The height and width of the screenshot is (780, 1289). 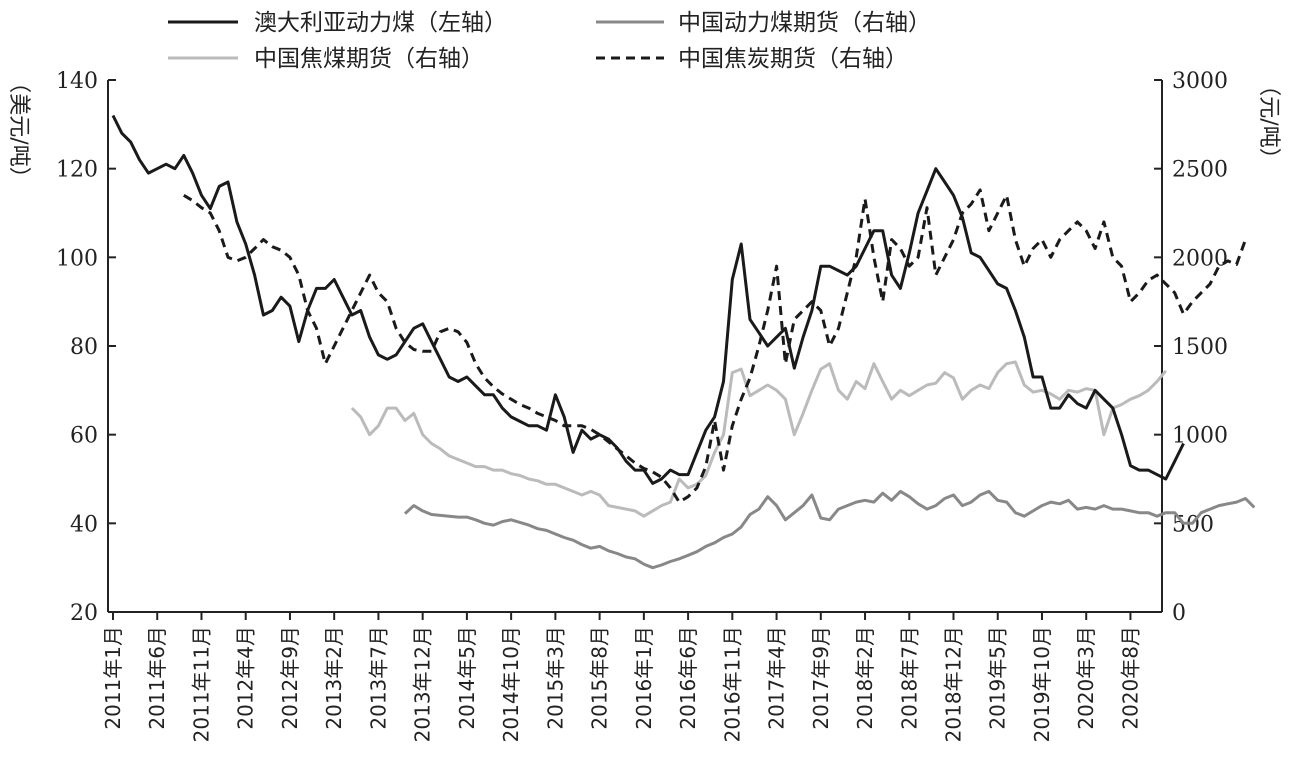 I want to click on x-tick-label: 2016年6月, so click(x=688, y=678).